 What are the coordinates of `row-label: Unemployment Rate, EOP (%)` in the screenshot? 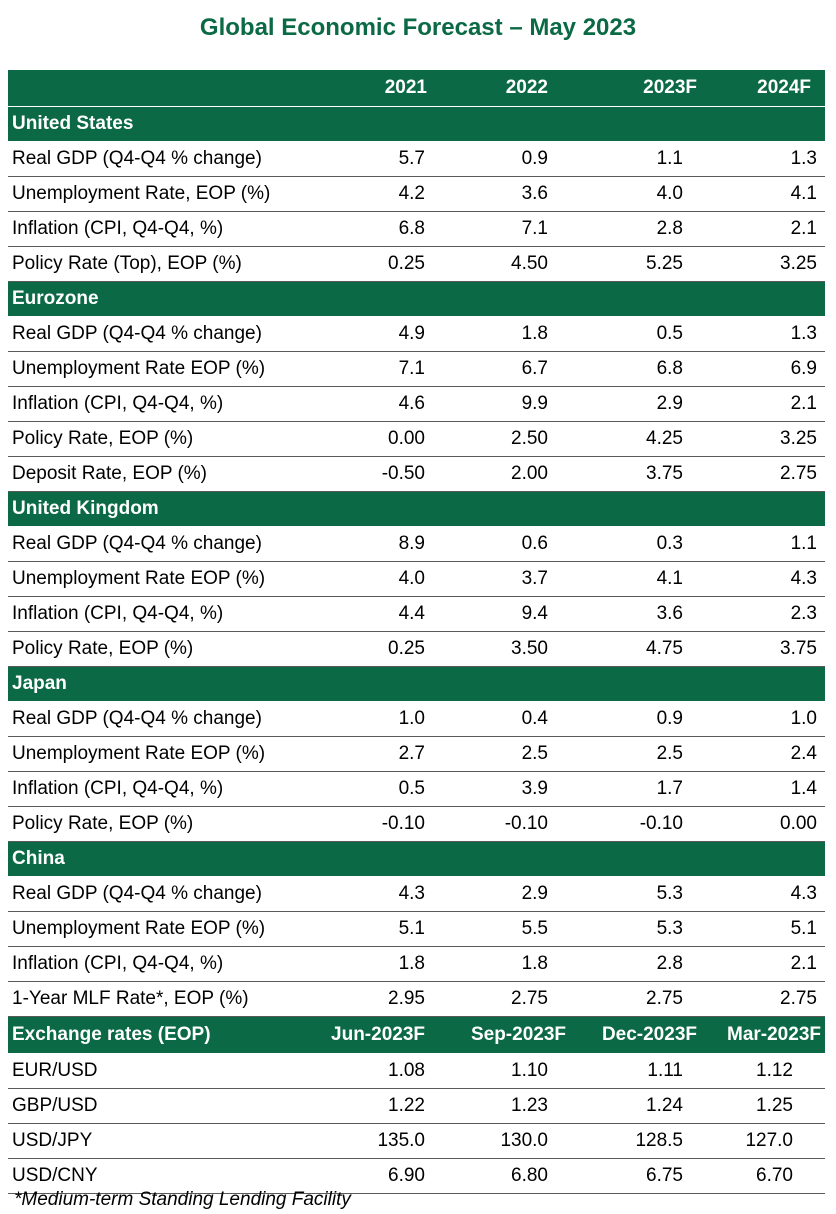 It's located at (153, 194).